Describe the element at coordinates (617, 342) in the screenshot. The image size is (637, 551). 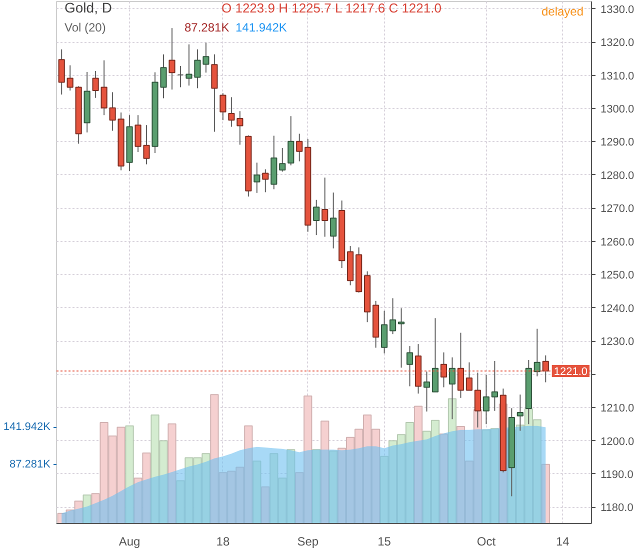
I see `y-tick-label: 1230.0` at that location.